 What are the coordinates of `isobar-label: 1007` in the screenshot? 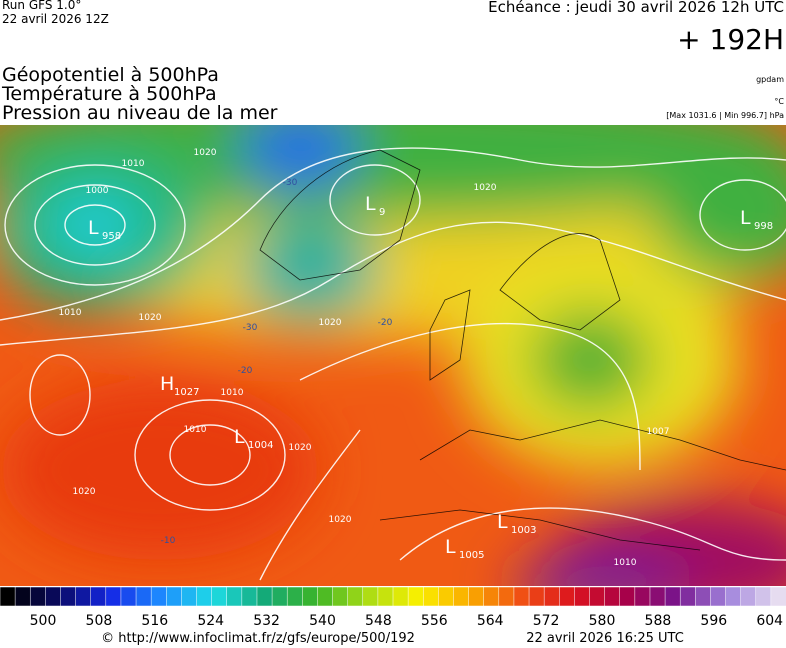 It's located at (658, 432).